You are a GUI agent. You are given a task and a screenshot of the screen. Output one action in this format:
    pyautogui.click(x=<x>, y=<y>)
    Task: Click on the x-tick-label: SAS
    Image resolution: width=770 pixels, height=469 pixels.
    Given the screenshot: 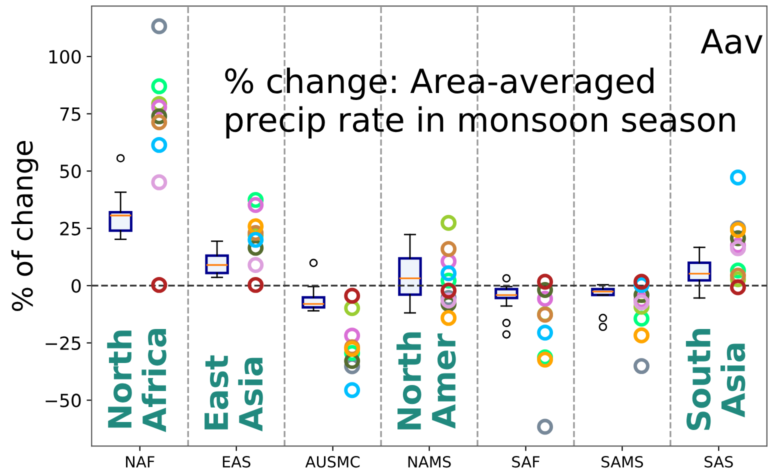 What is the action you would take?
    pyautogui.click(x=718, y=462)
    